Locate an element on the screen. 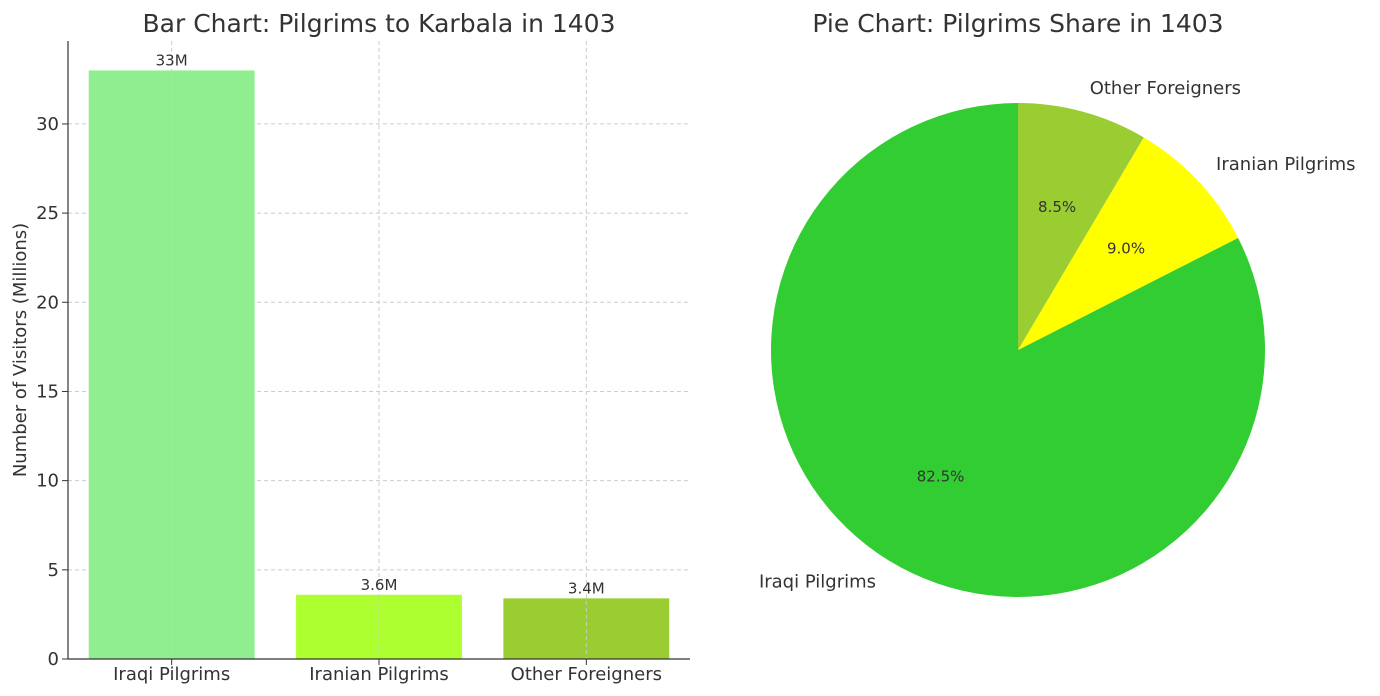 The height and width of the screenshot is (696, 1380). y-tick-label: 0 is located at coordinates (53, 659).